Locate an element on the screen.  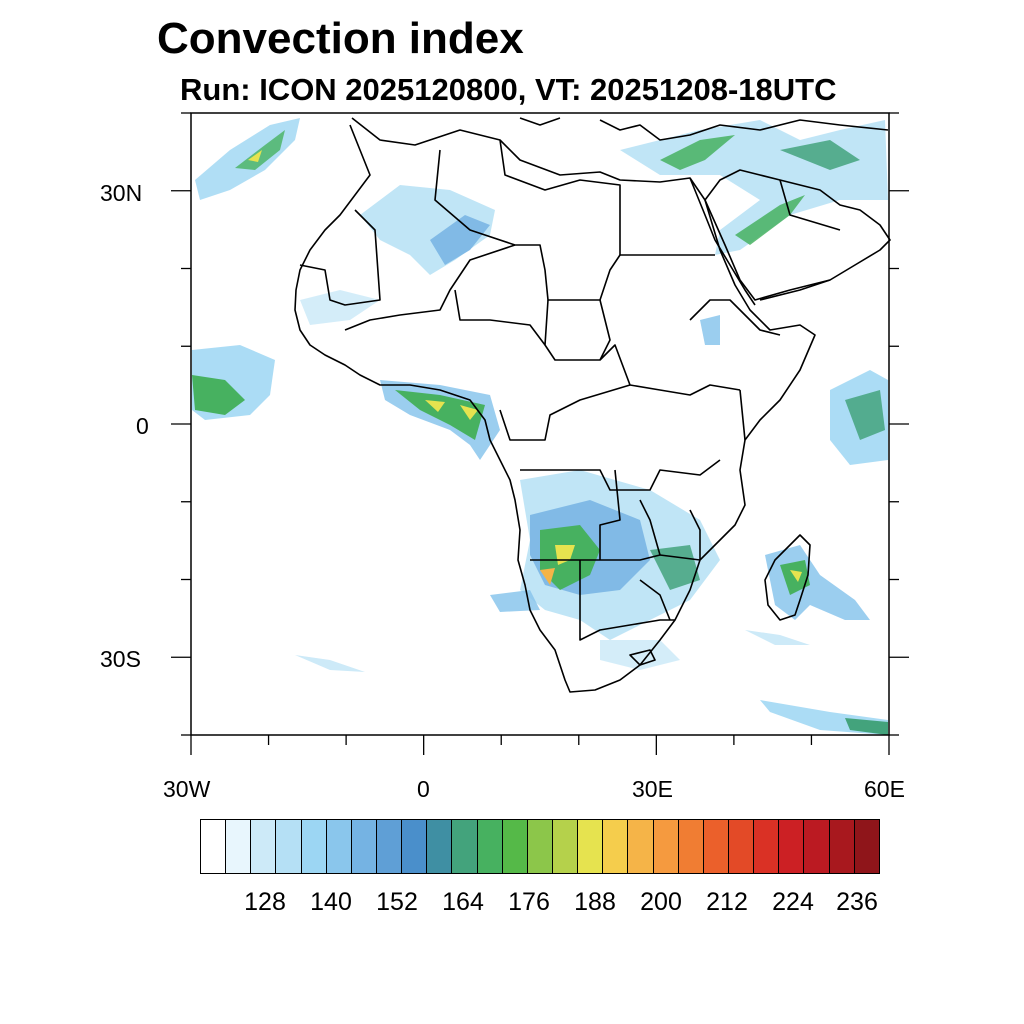
lat-label-30s: 30S is located at coordinates (120, 659).